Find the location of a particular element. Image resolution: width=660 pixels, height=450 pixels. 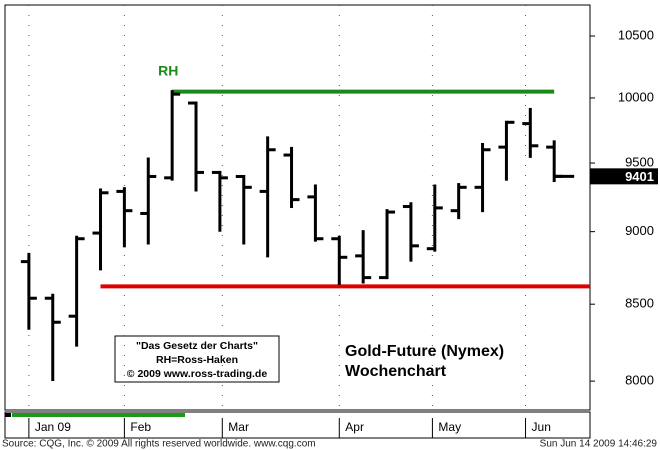

y-tick-label: 8500 is located at coordinates (639, 303).